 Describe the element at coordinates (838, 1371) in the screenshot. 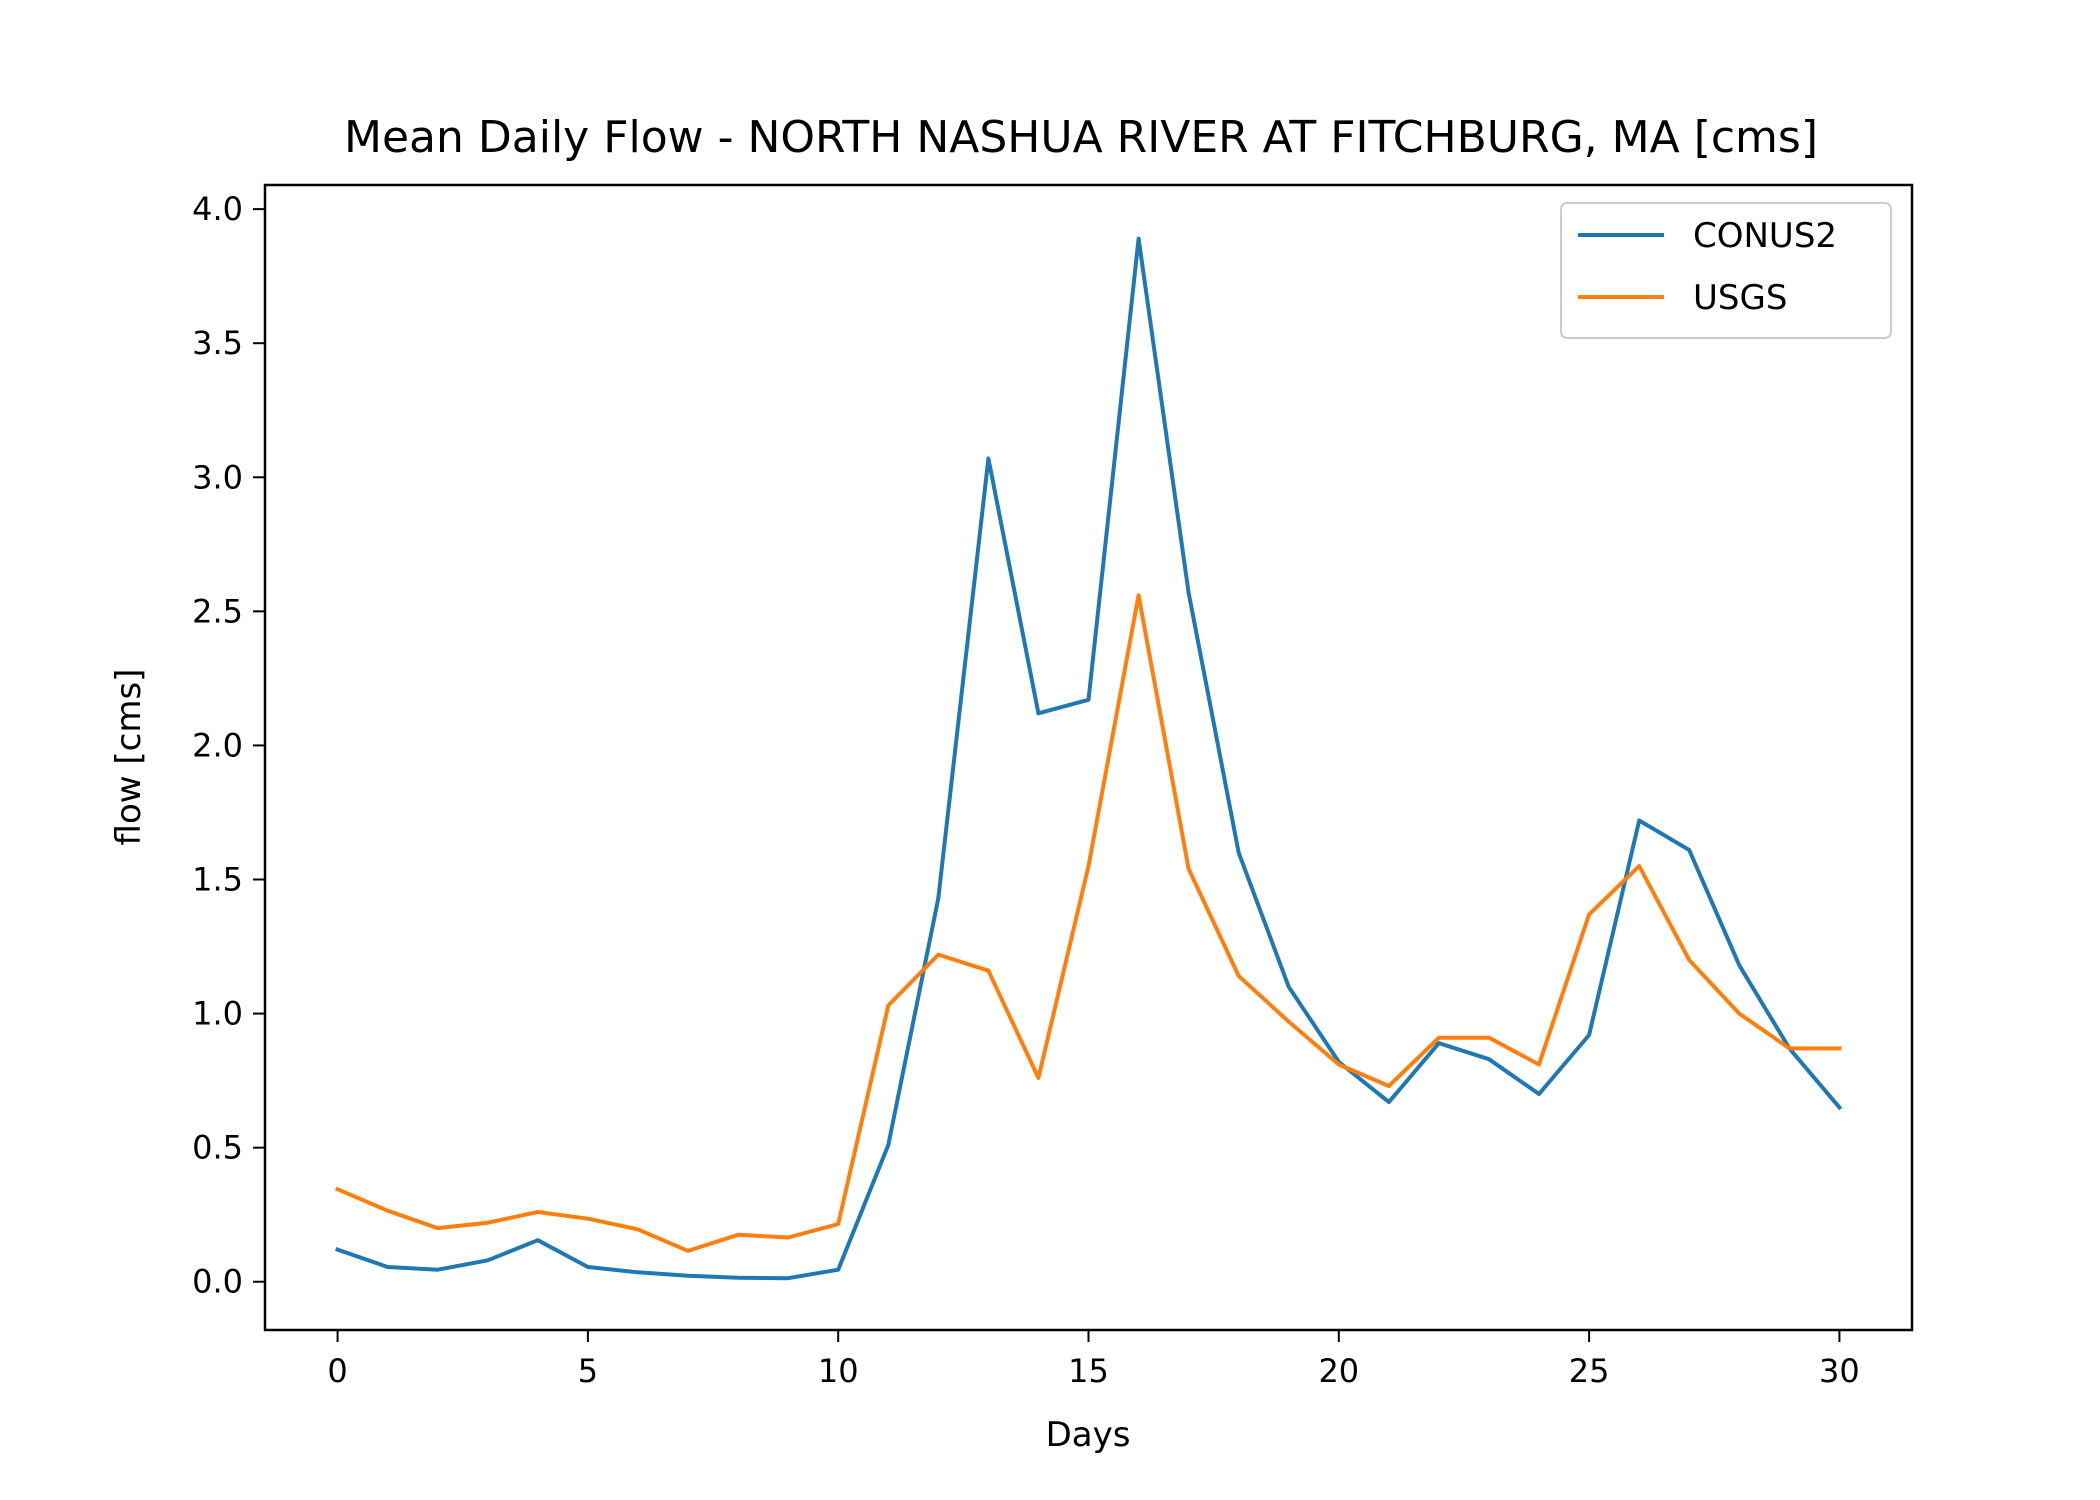

I see `x-tick-label: 10` at that location.